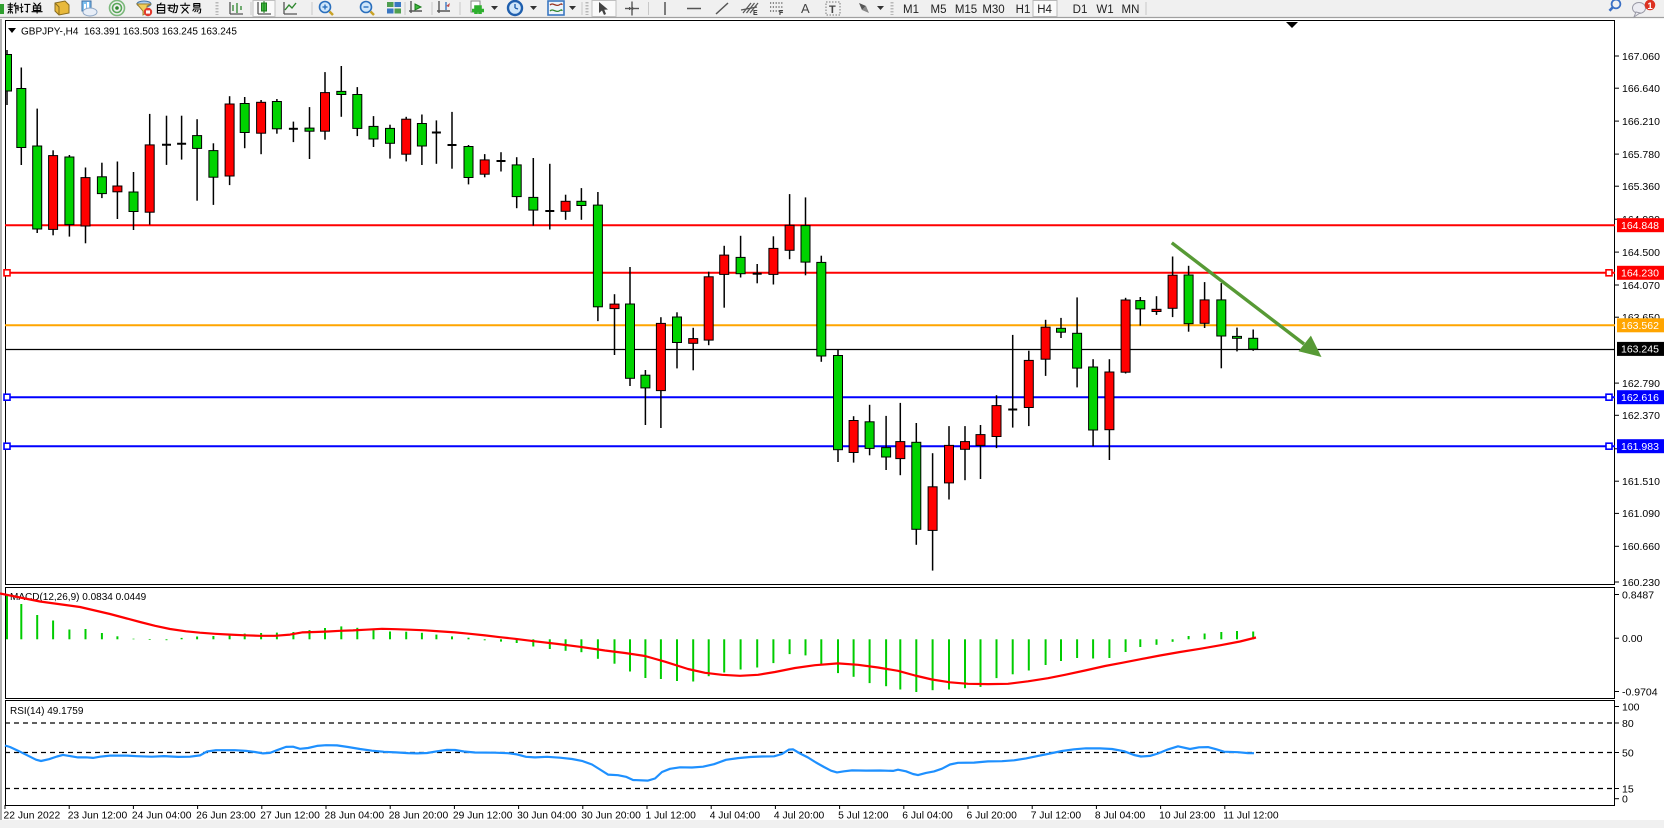 The width and height of the screenshot is (1664, 828). I want to click on svg-text: M1, so click(911, 10).